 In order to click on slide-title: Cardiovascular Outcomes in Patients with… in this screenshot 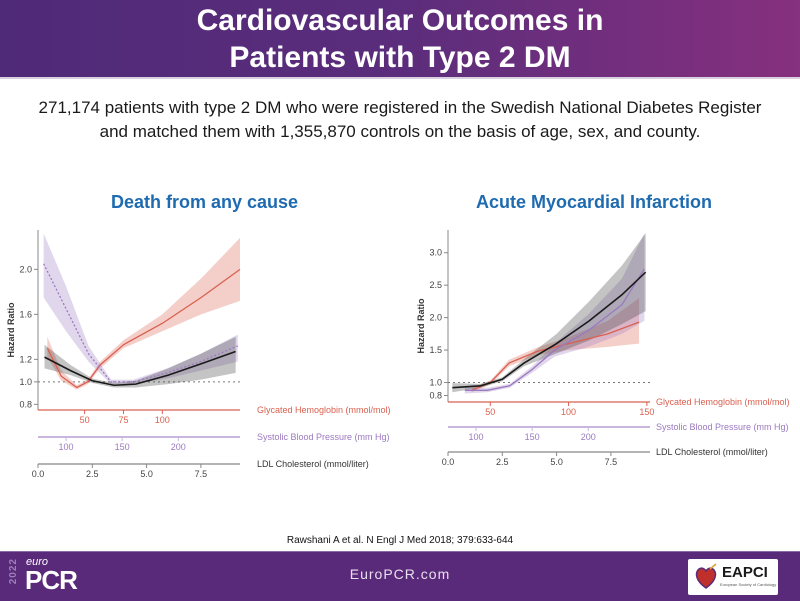, I will do `click(400, 39)`.